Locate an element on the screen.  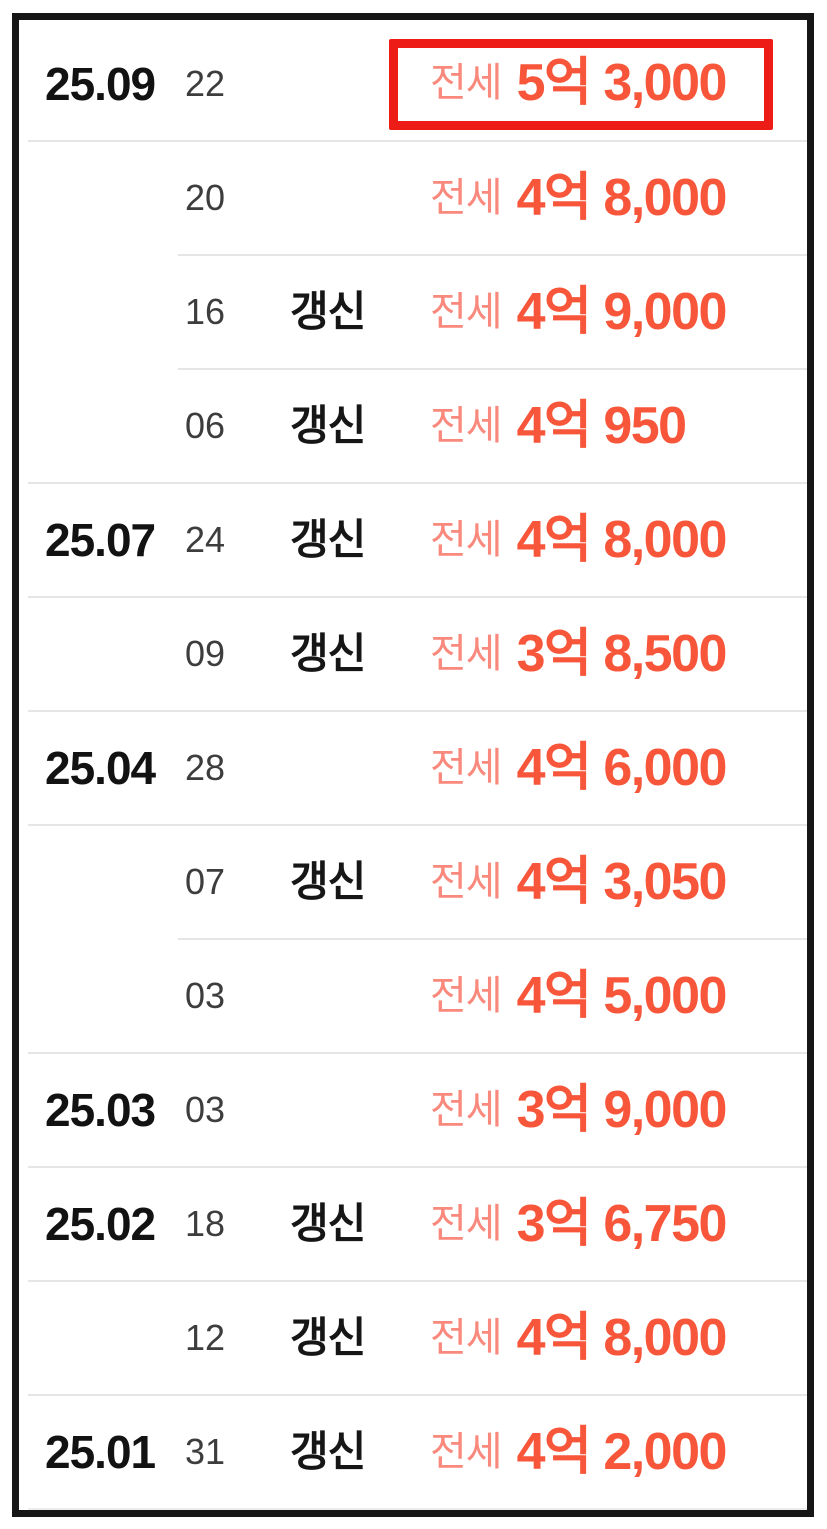
price-value: 4억 9,000 is located at coordinates (622, 312).